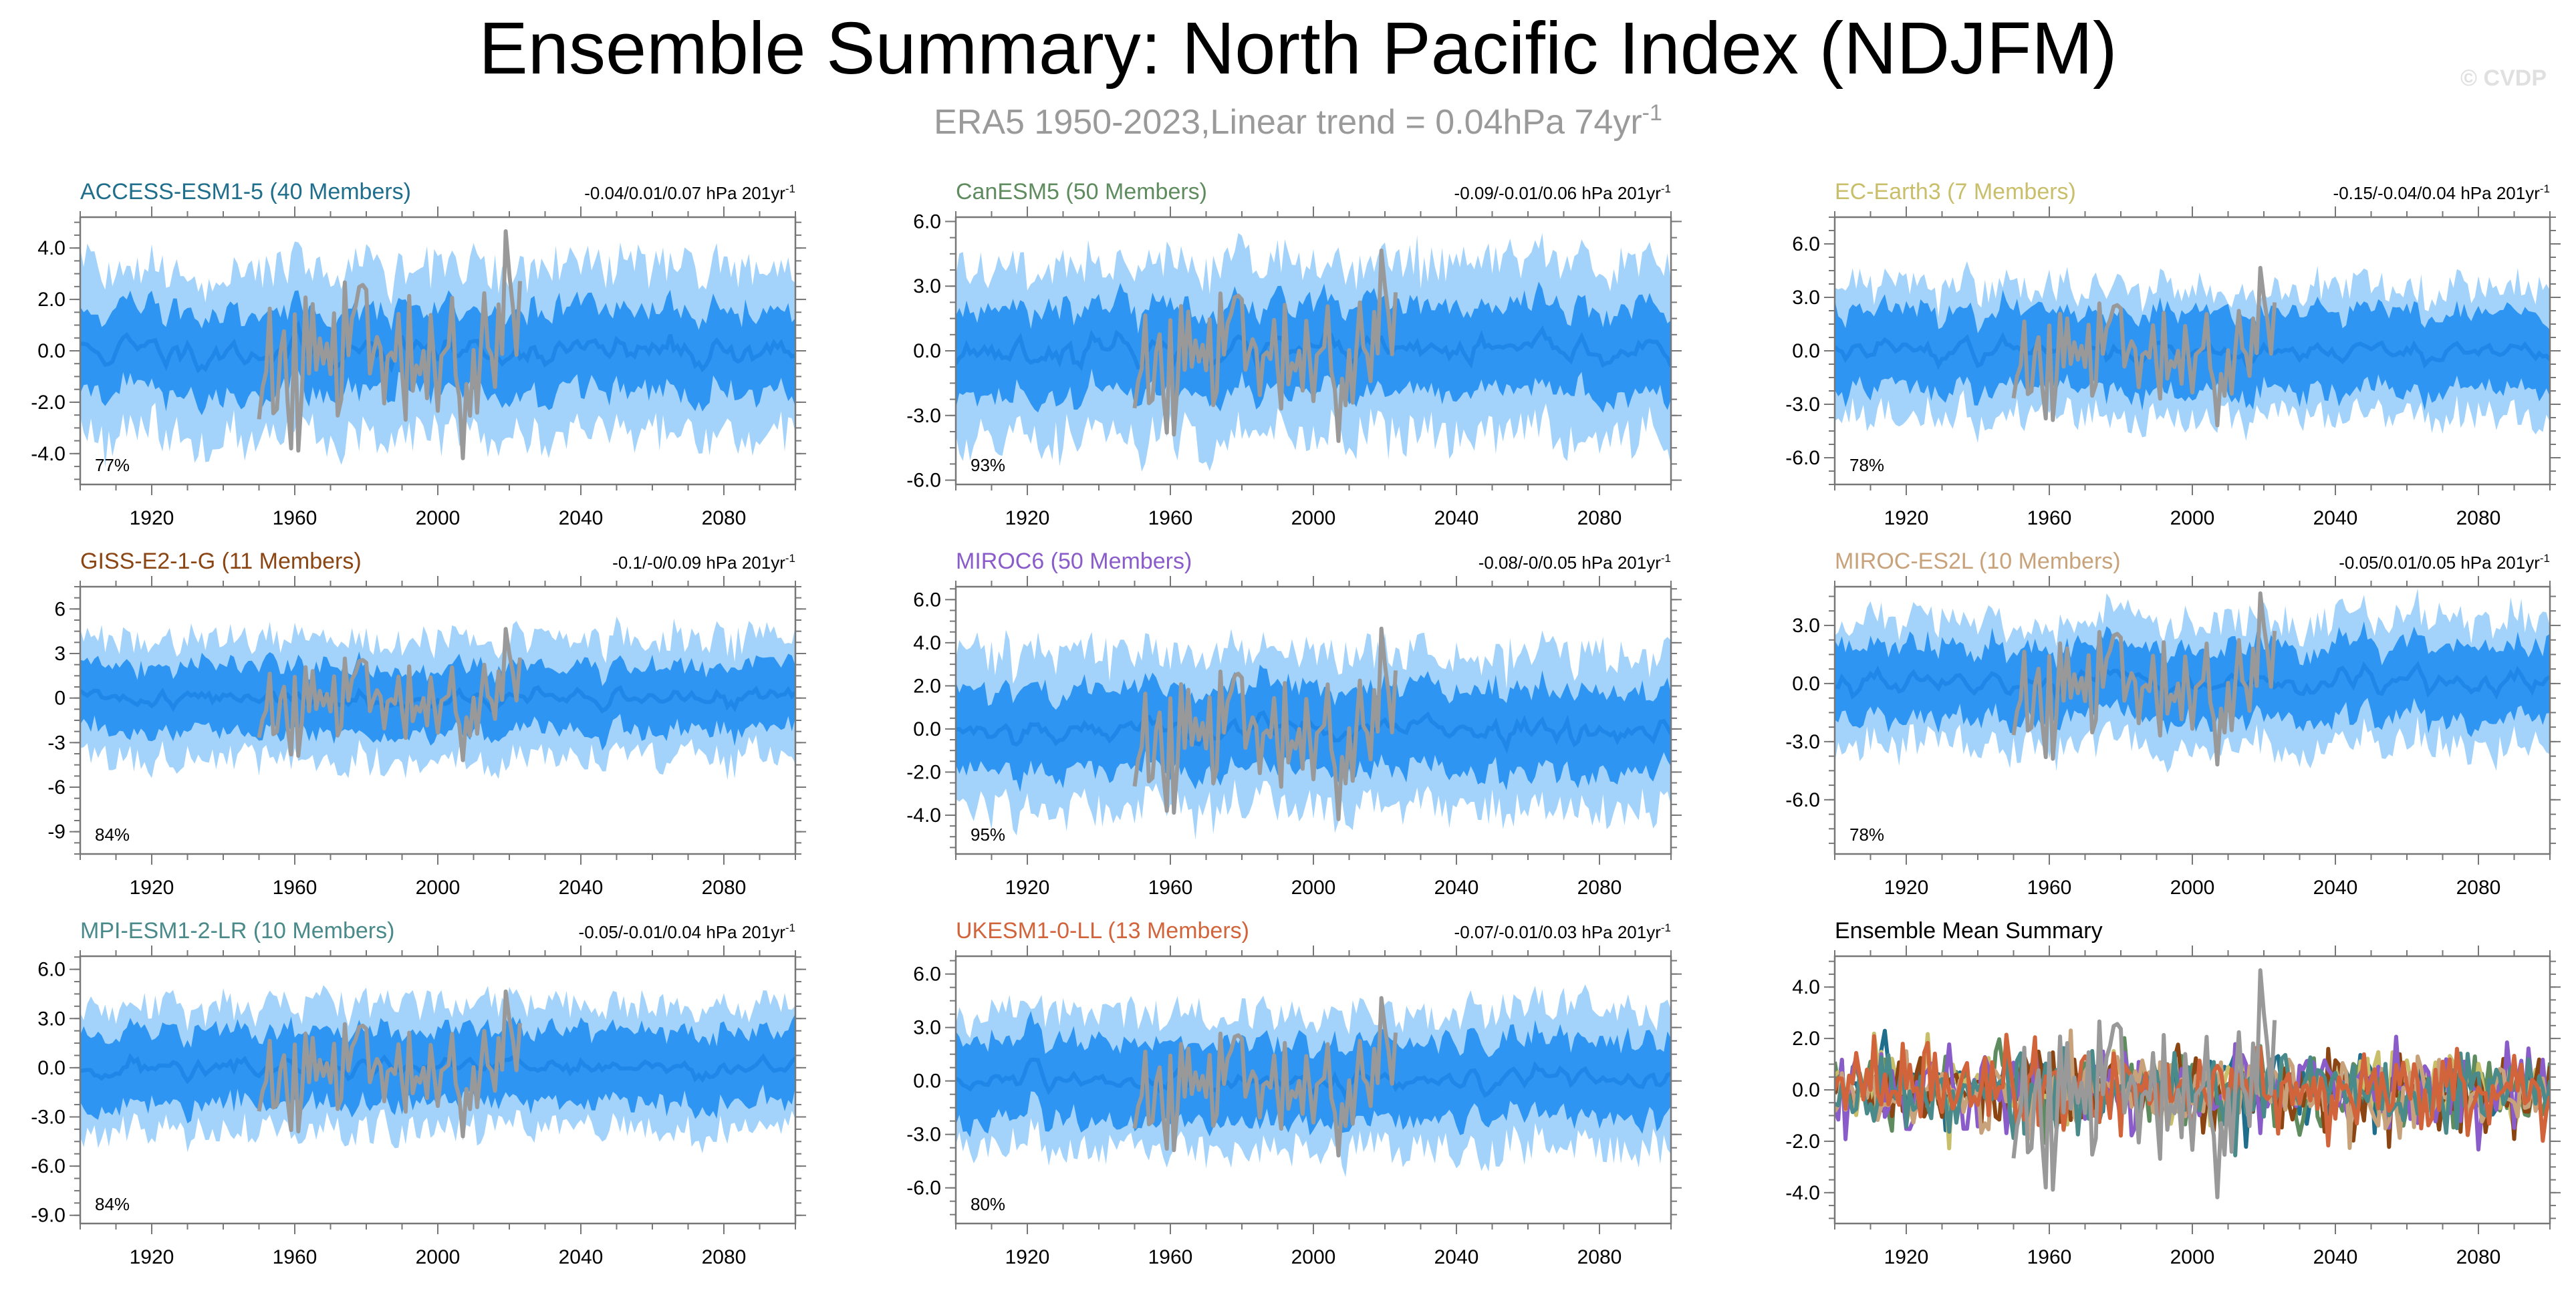 The width and height of the screenshot is (2576, 1293). What do you see at coordinates (1562, 192) in the screenshot?
I see `panel-trend-range: -0.09/-0.01/0.06 hPa 201yr-1` at bounding box center [1562, 192].